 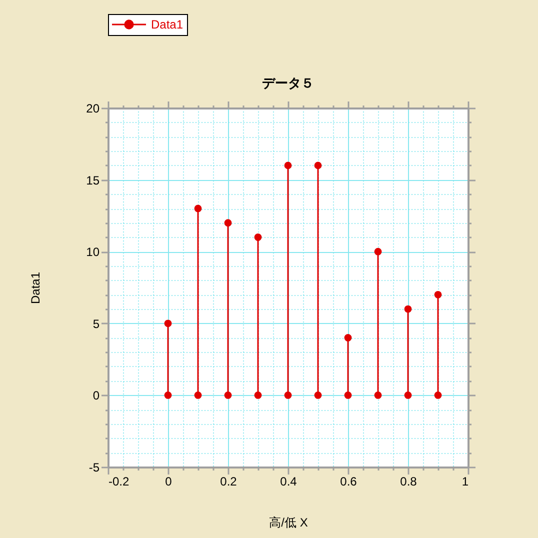 I want to click on x-tick-label: 0.4, so click(x=289, y=481).